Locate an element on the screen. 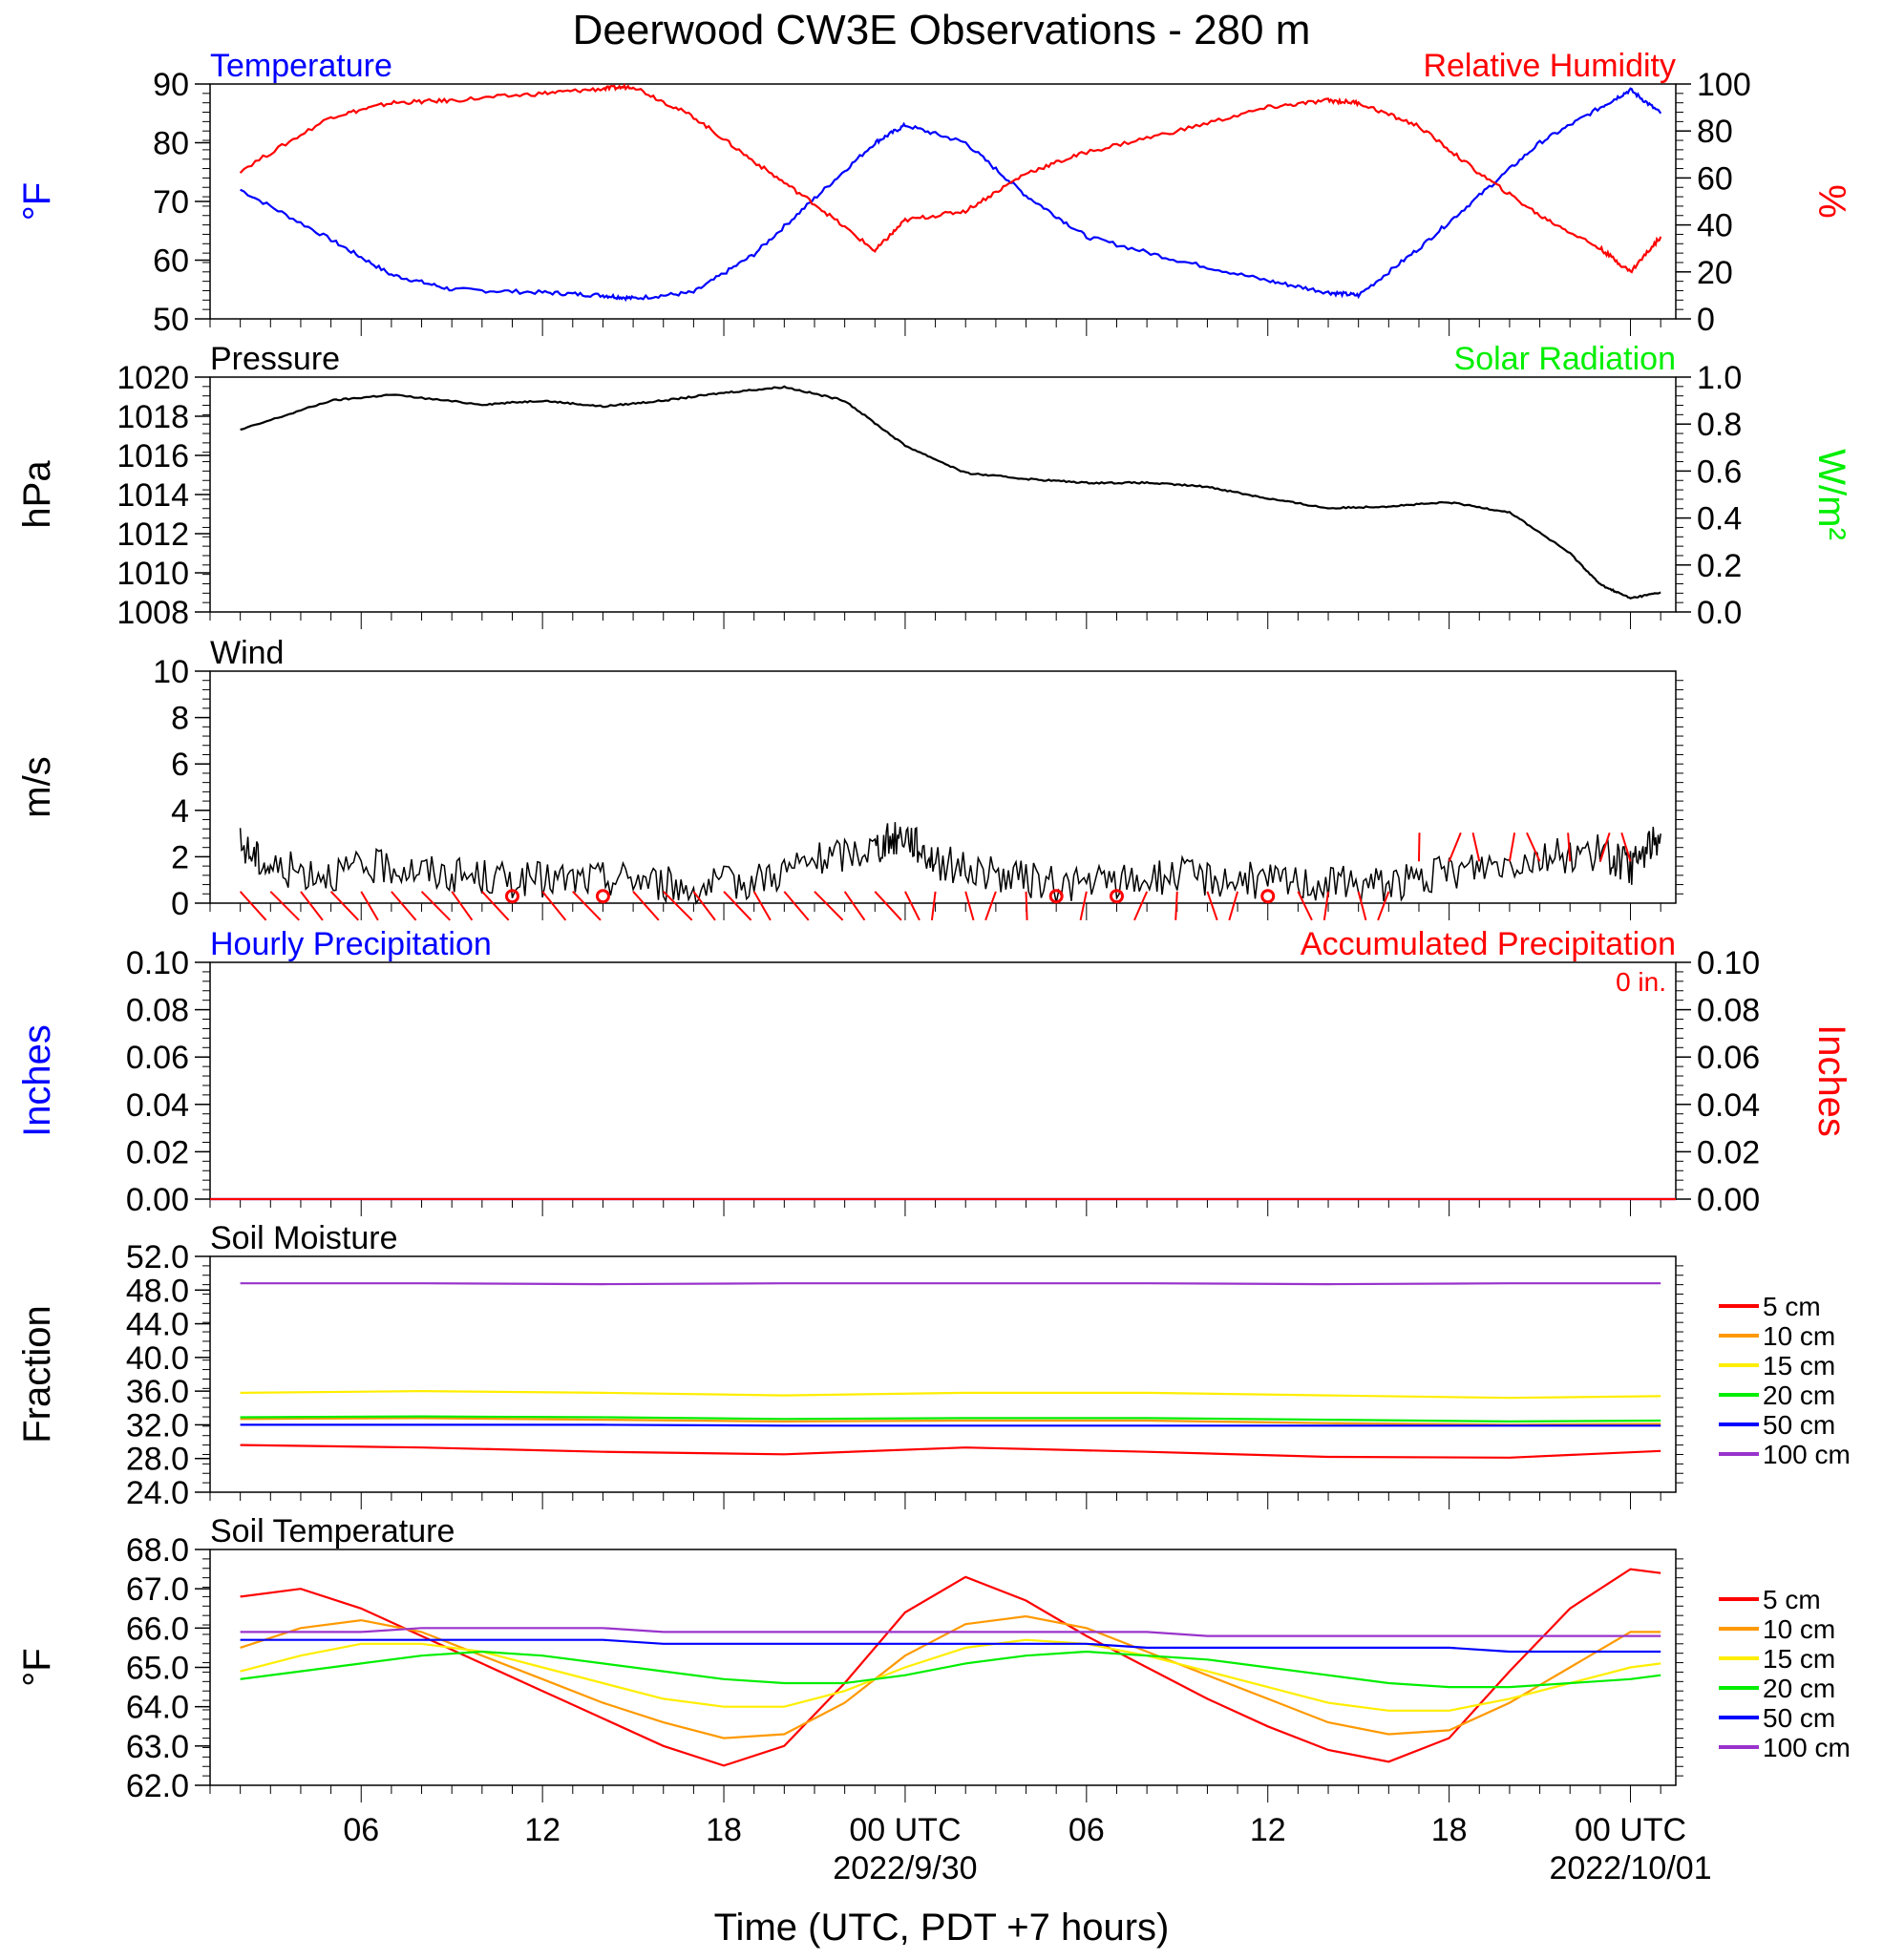 This screenshot has width=1883, height=1960. y-tick-label: 0 is located at coordinates (180, 904).